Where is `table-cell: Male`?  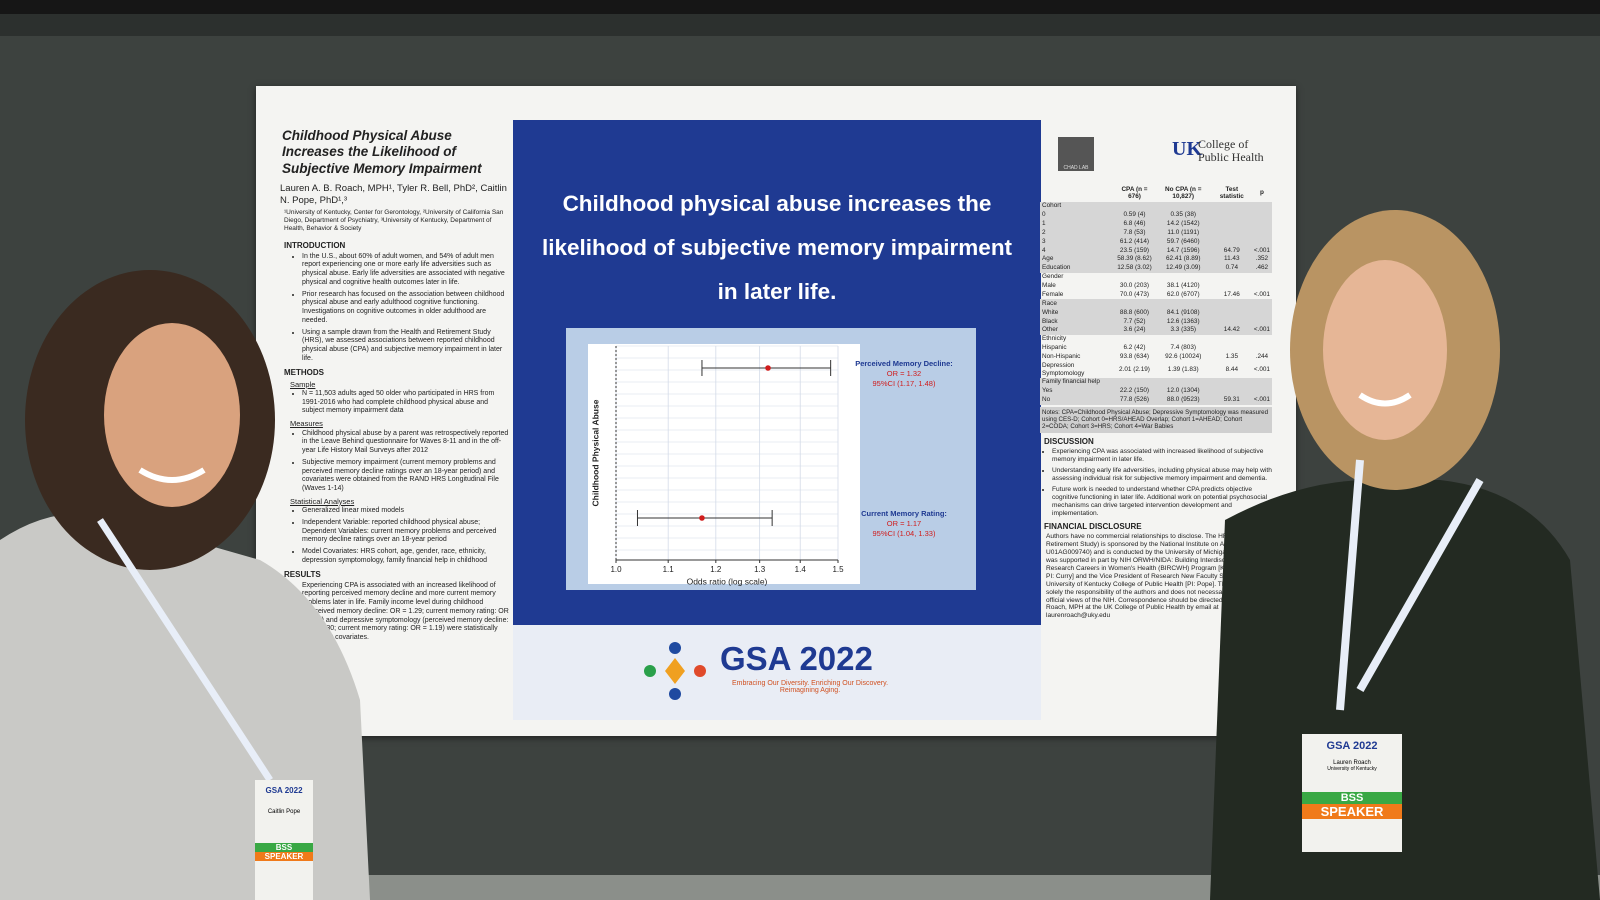 table-cell: Male is located at coordinates (1049, 286).